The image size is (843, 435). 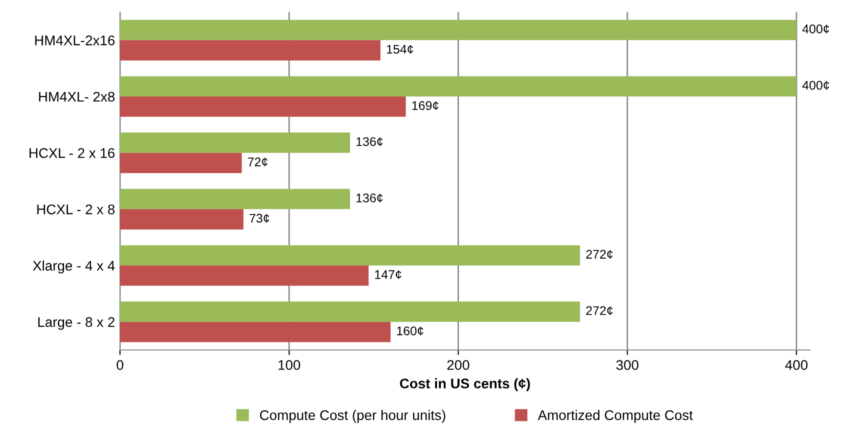 What do you see at coordinates (353, 416) in the screenshot?
I see `legend-label: Compute Cost (per hour units)` at bounding box center [353, 416].